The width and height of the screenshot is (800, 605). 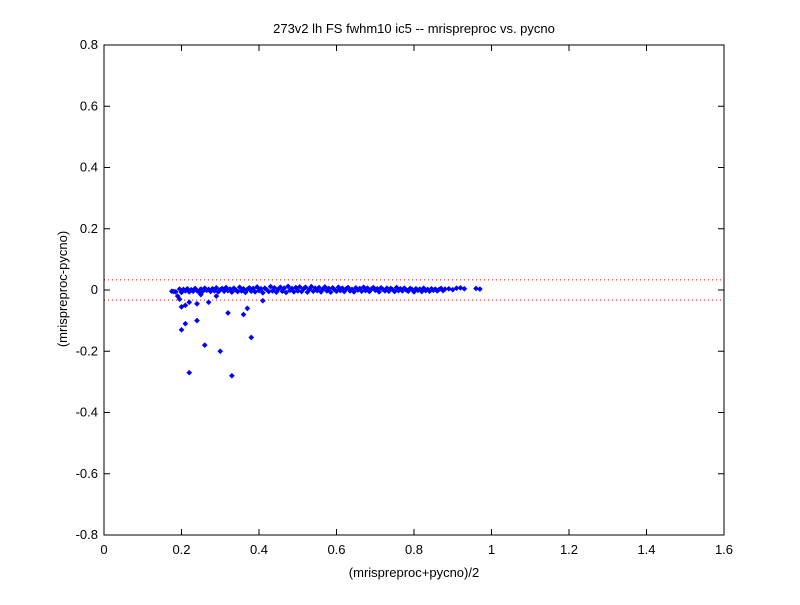 I want to click on x-tick-label: 0, so click(x=103, y=549).